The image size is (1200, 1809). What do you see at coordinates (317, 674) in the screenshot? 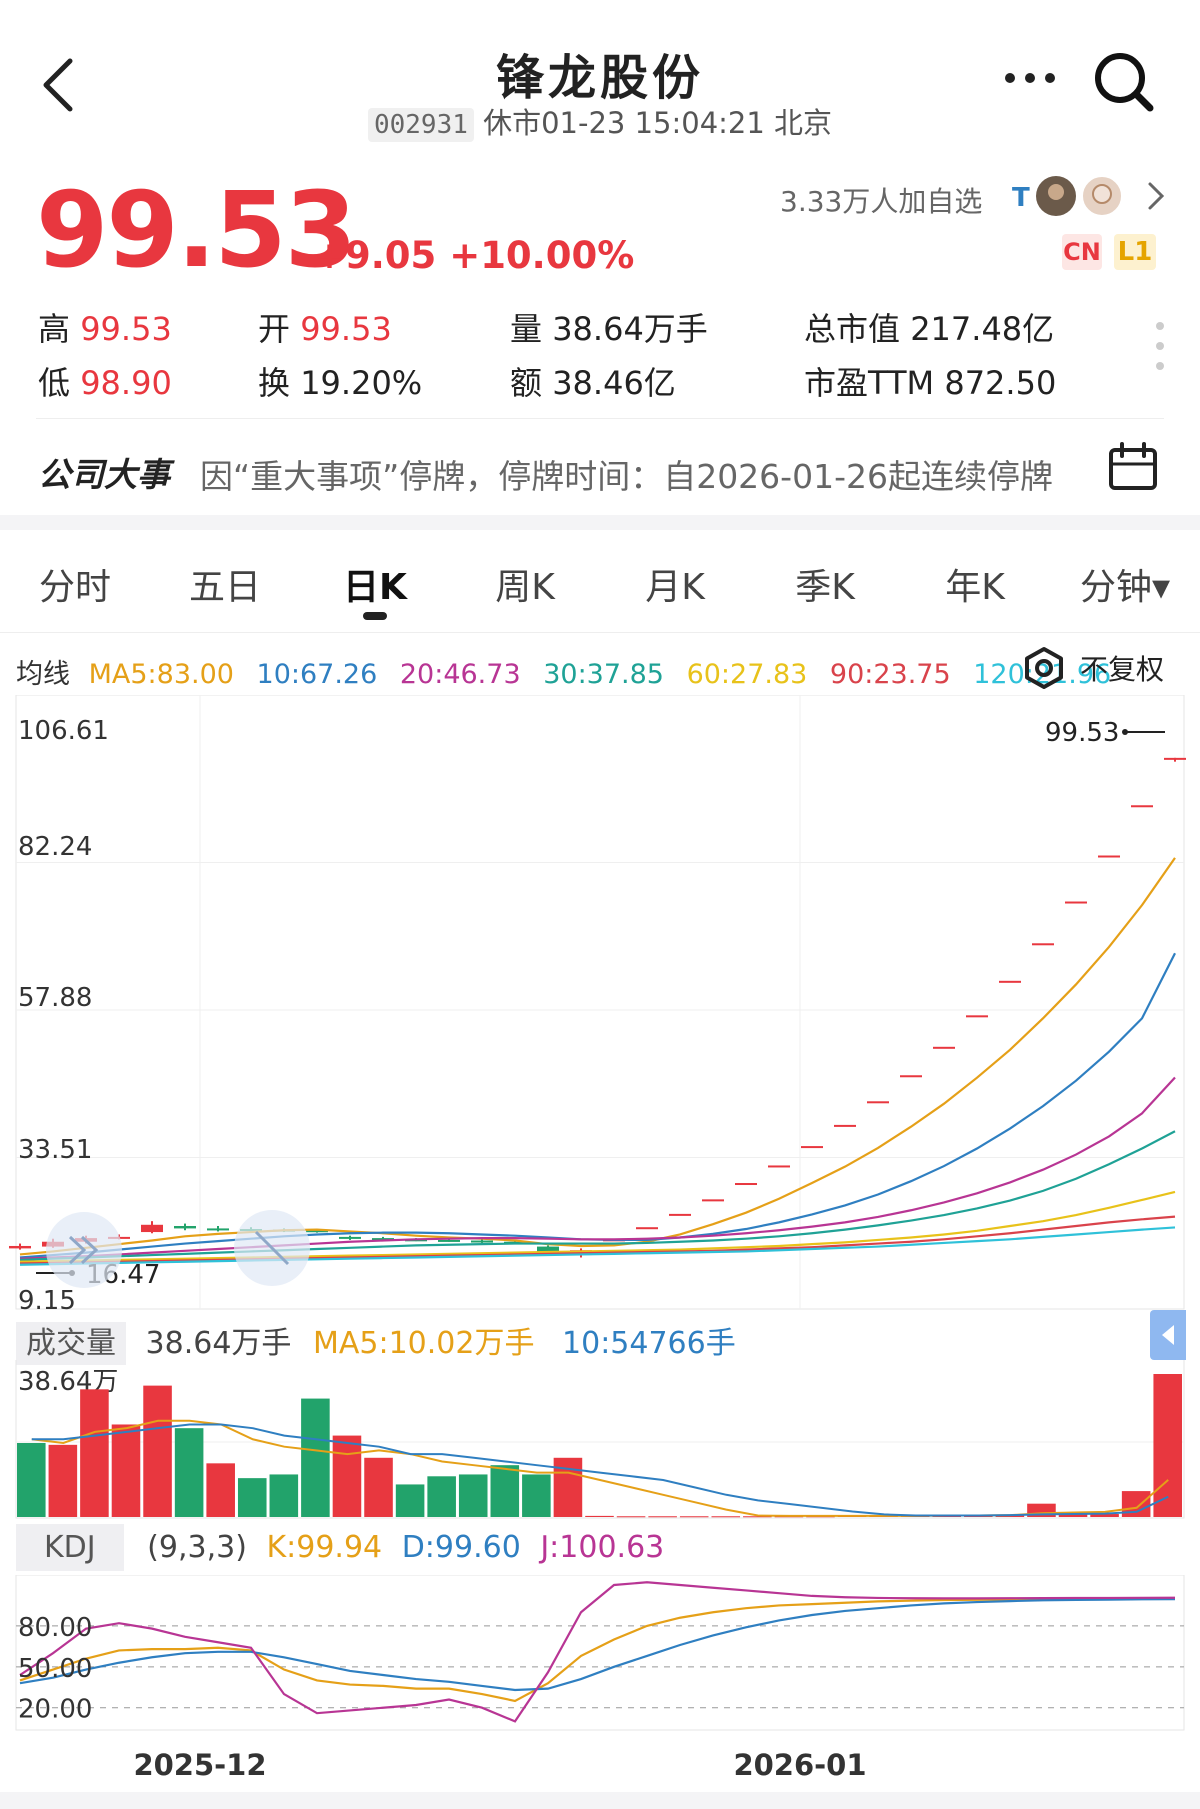
I see `ma10-value: 10:67.26` at bounding box center [317, 674].